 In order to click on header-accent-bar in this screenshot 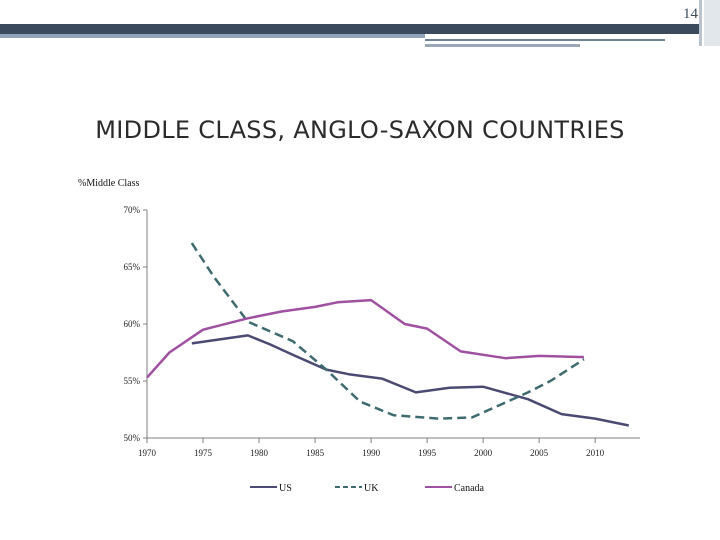, I will do `click(212, 36)`.